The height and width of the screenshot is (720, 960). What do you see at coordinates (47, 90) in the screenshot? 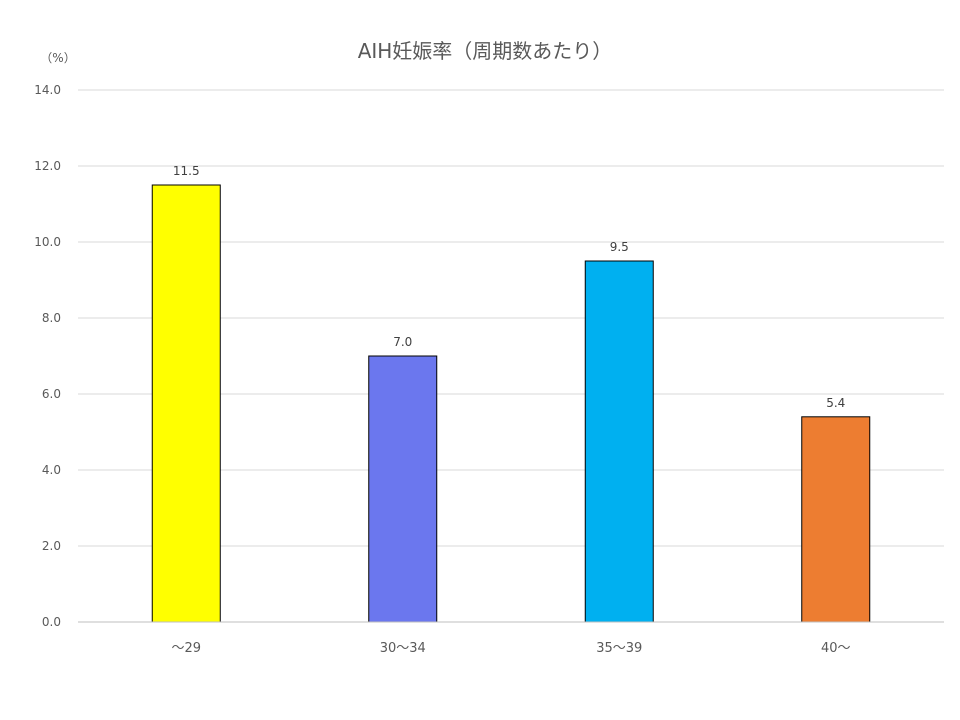
I see `y-tick-label: 14.0` at bounding box center [47, 90].